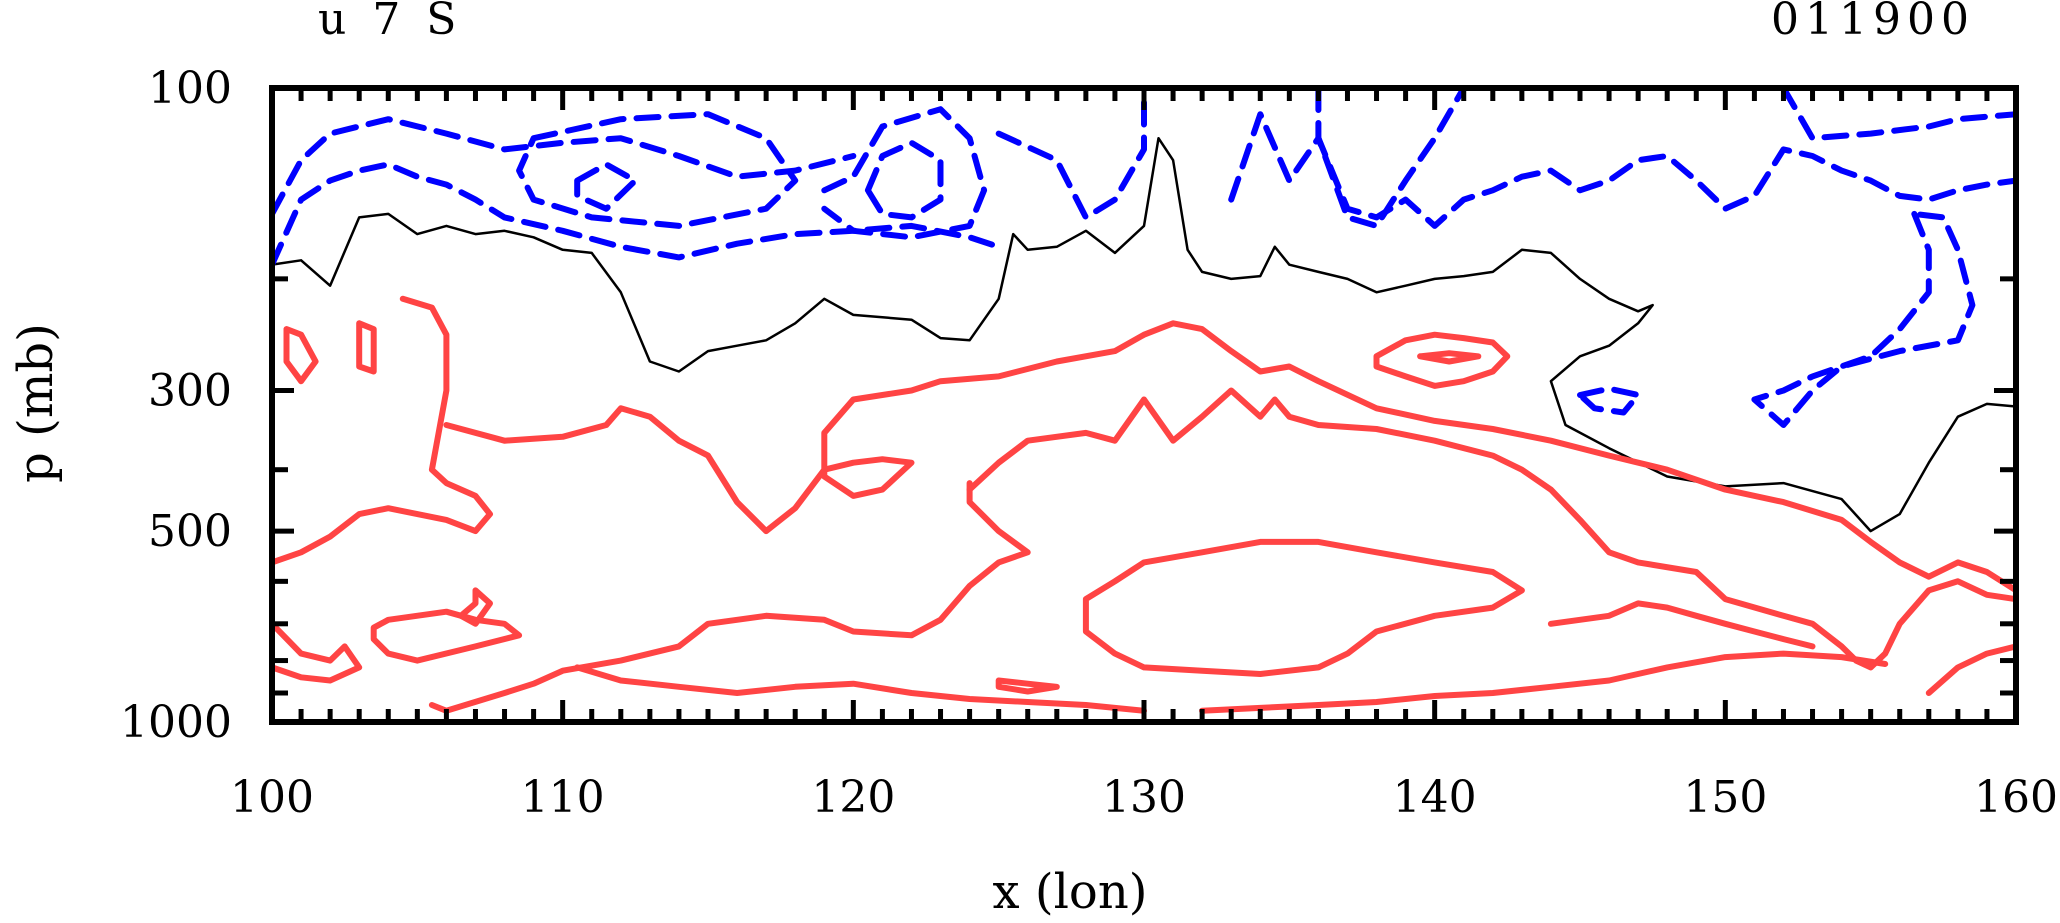 The image size is (2060, 923). Describe the element at coordinates (272, 797) in the screenshot. I see `x-tick-label: 100` at that location.